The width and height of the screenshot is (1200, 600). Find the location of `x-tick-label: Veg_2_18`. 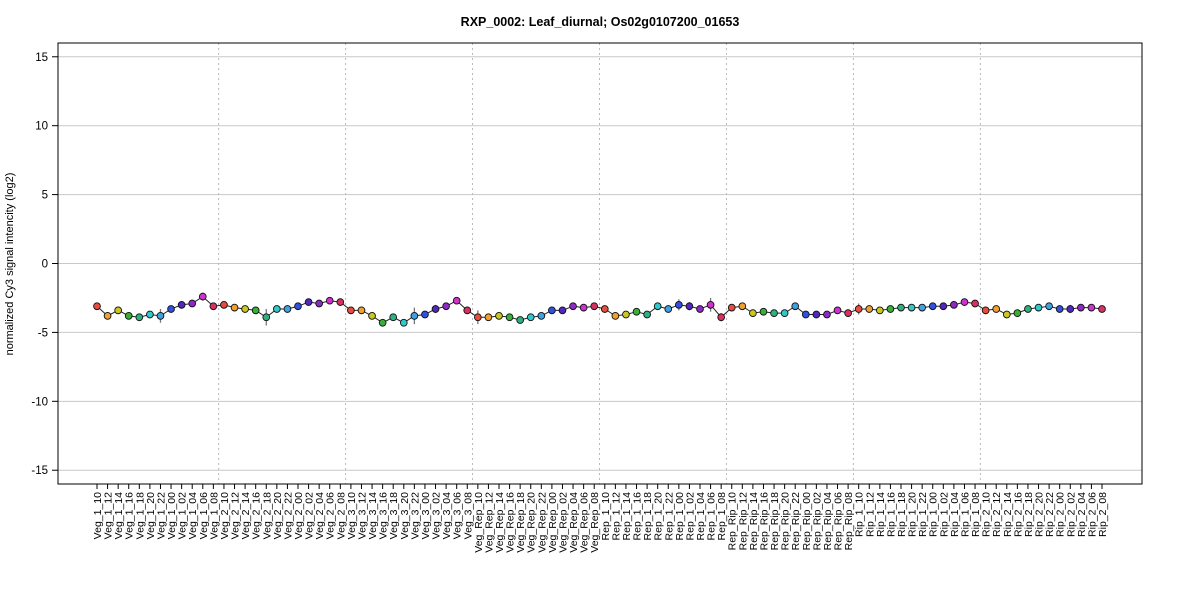

x-tick-label: Veg_2_18 is located at coordinates (267, 515).